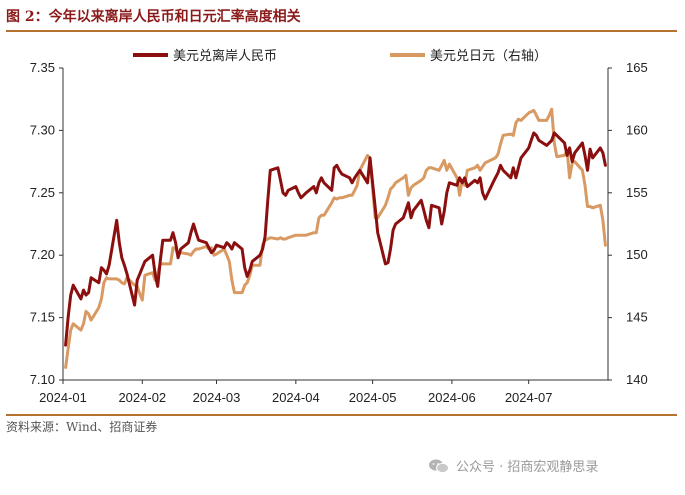 The width and height of the screenshot is (685, 495). What do you see at coordinates (637, 67) in the screenshot?
I see `y-tick-label-right: 165` at bounding box center [637, 67].